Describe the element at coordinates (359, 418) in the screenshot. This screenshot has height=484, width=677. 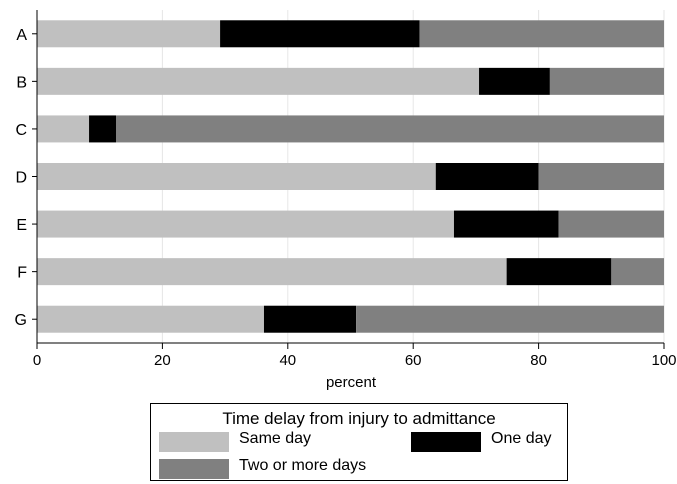
I see `legend-title: Time delay from injury to admittance` at that location.